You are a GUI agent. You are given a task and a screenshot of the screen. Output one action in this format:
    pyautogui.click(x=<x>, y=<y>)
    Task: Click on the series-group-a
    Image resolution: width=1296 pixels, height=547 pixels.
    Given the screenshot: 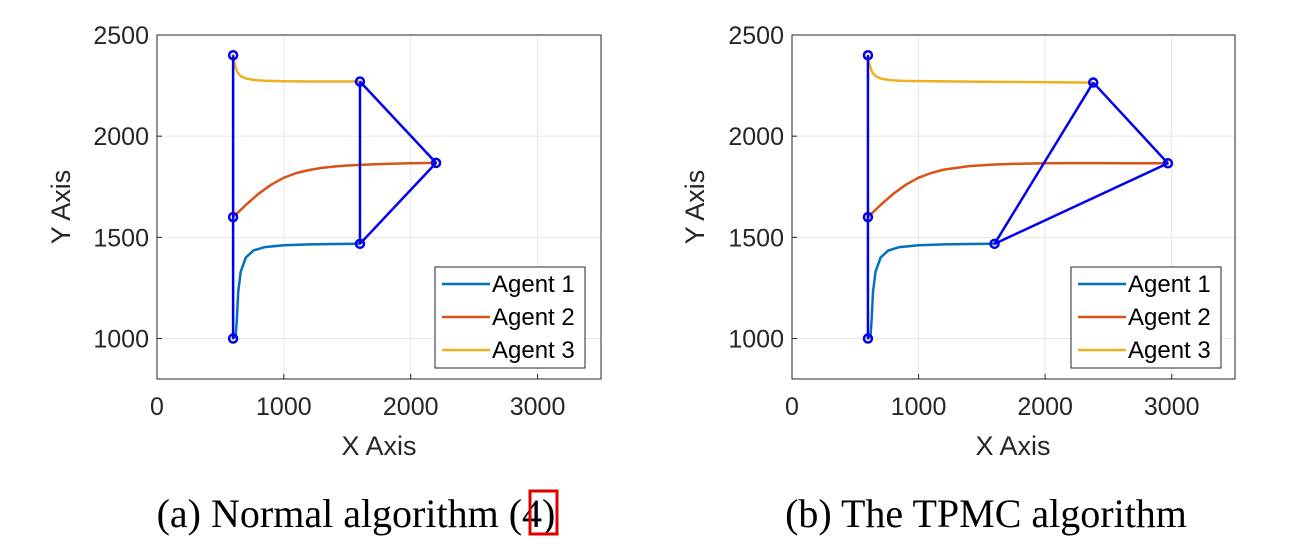 What is the action you would take?
    pyautogui.click(x=334, y=196)
    